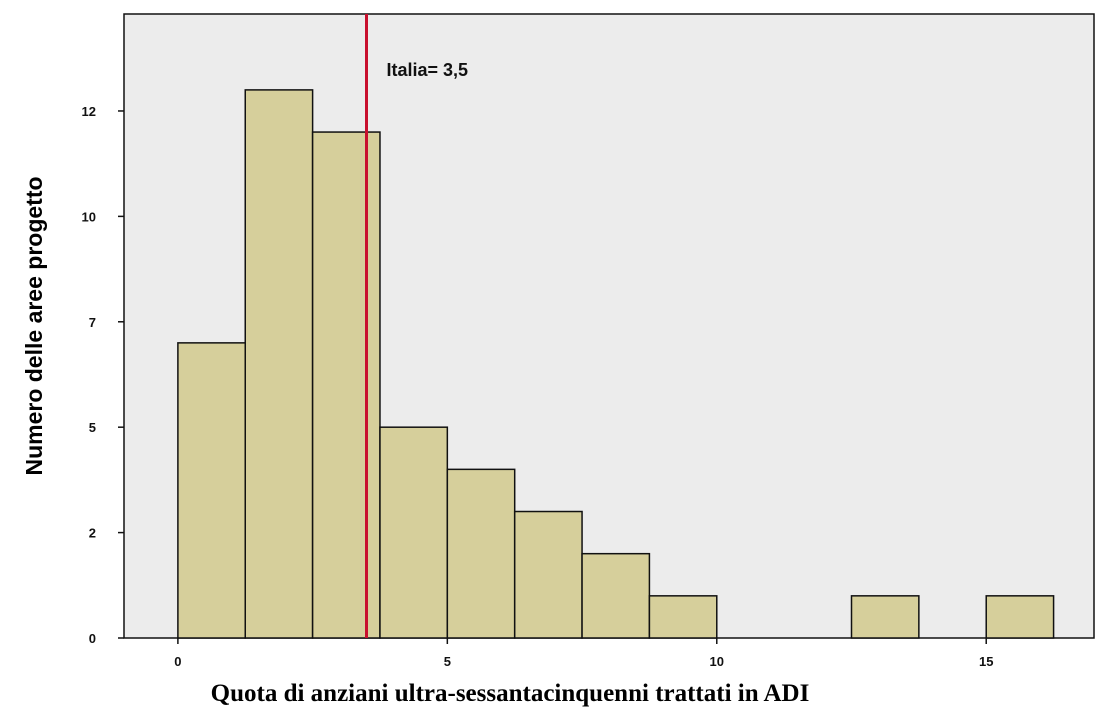  What do you see at coordinates (986, 661) in the screenshot?
I see `x-tick-label-3: 15` at bounding box center [986, 661].